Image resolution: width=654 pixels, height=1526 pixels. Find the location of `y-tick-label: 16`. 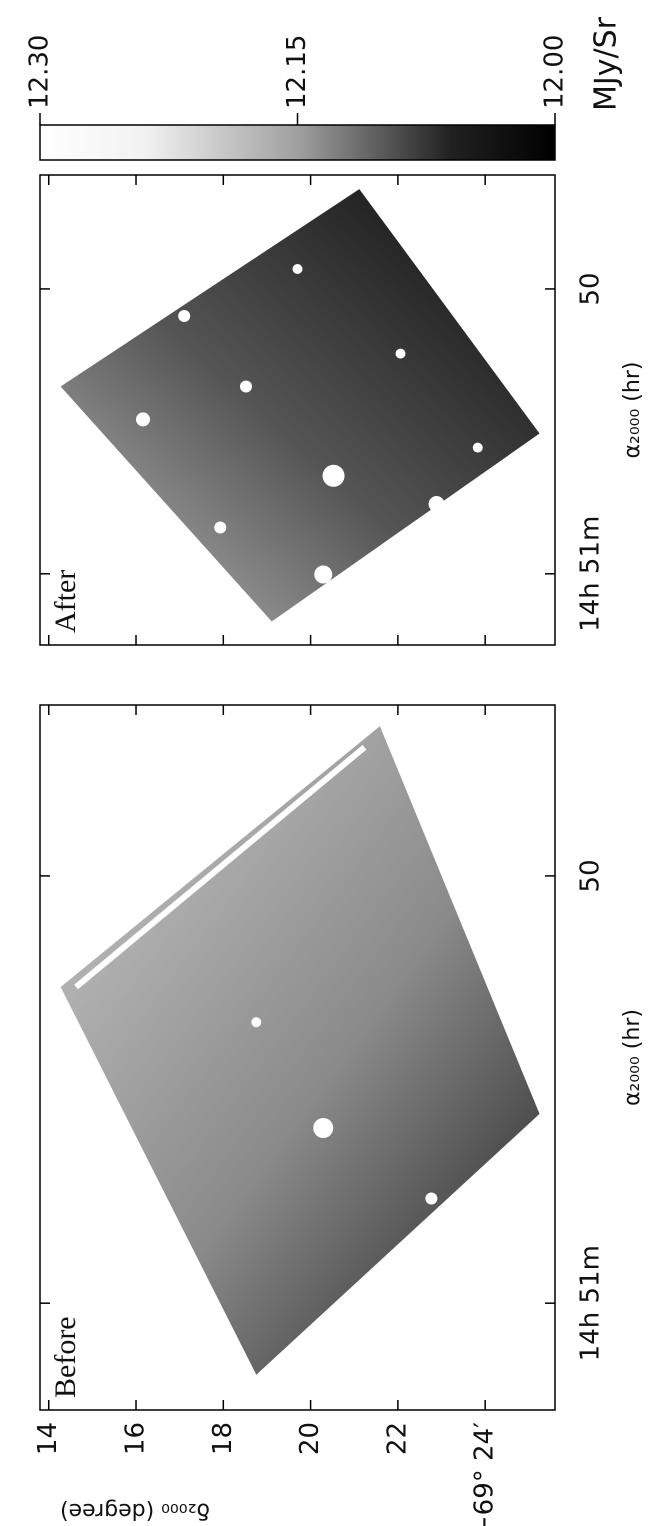

y-tick-label: 16 is located at coordinates (136, 1438).